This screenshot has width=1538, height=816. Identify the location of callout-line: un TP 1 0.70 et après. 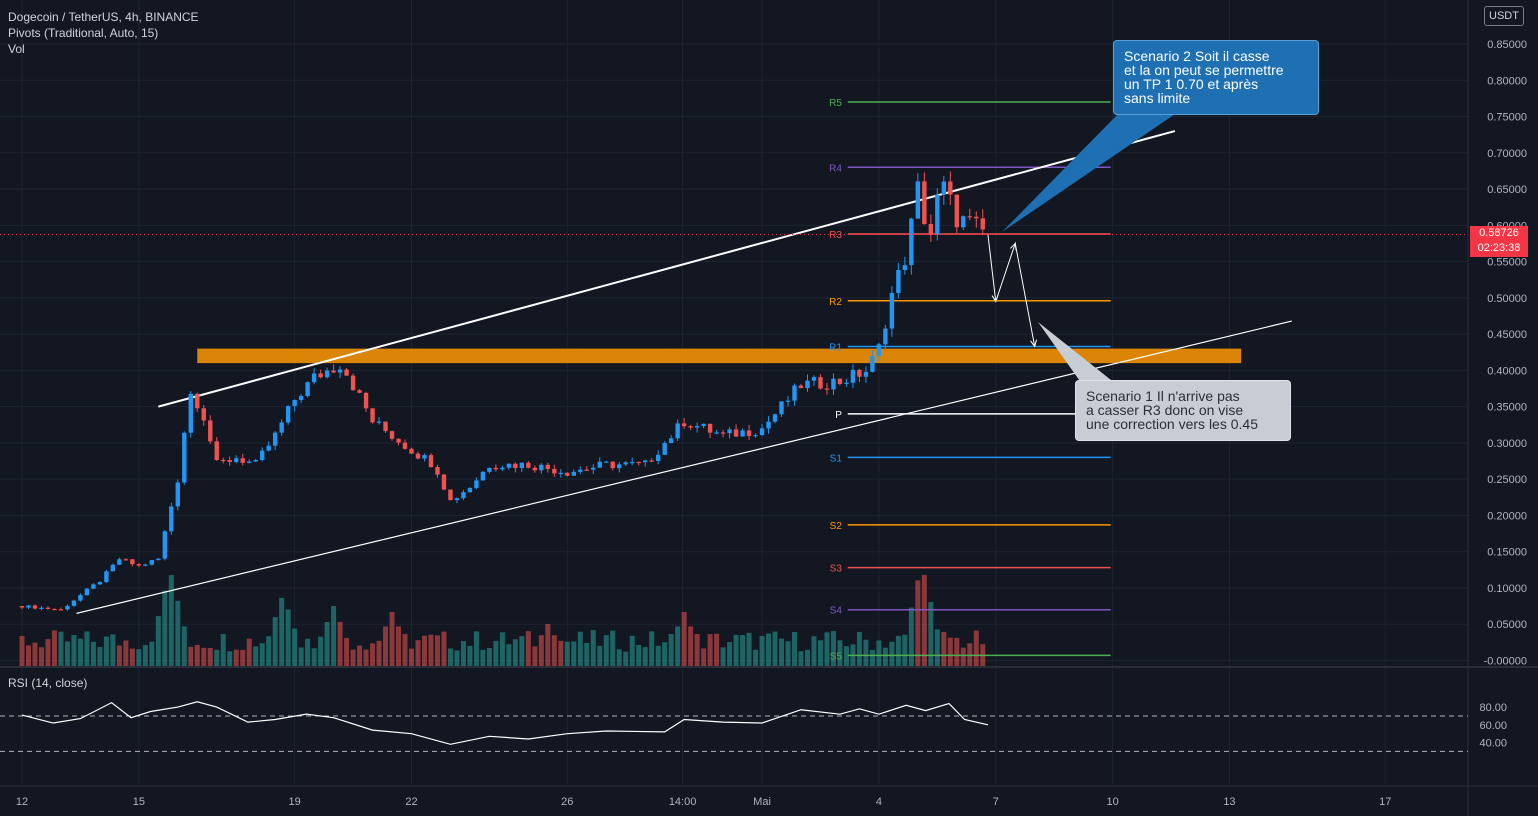
(1191, 84).